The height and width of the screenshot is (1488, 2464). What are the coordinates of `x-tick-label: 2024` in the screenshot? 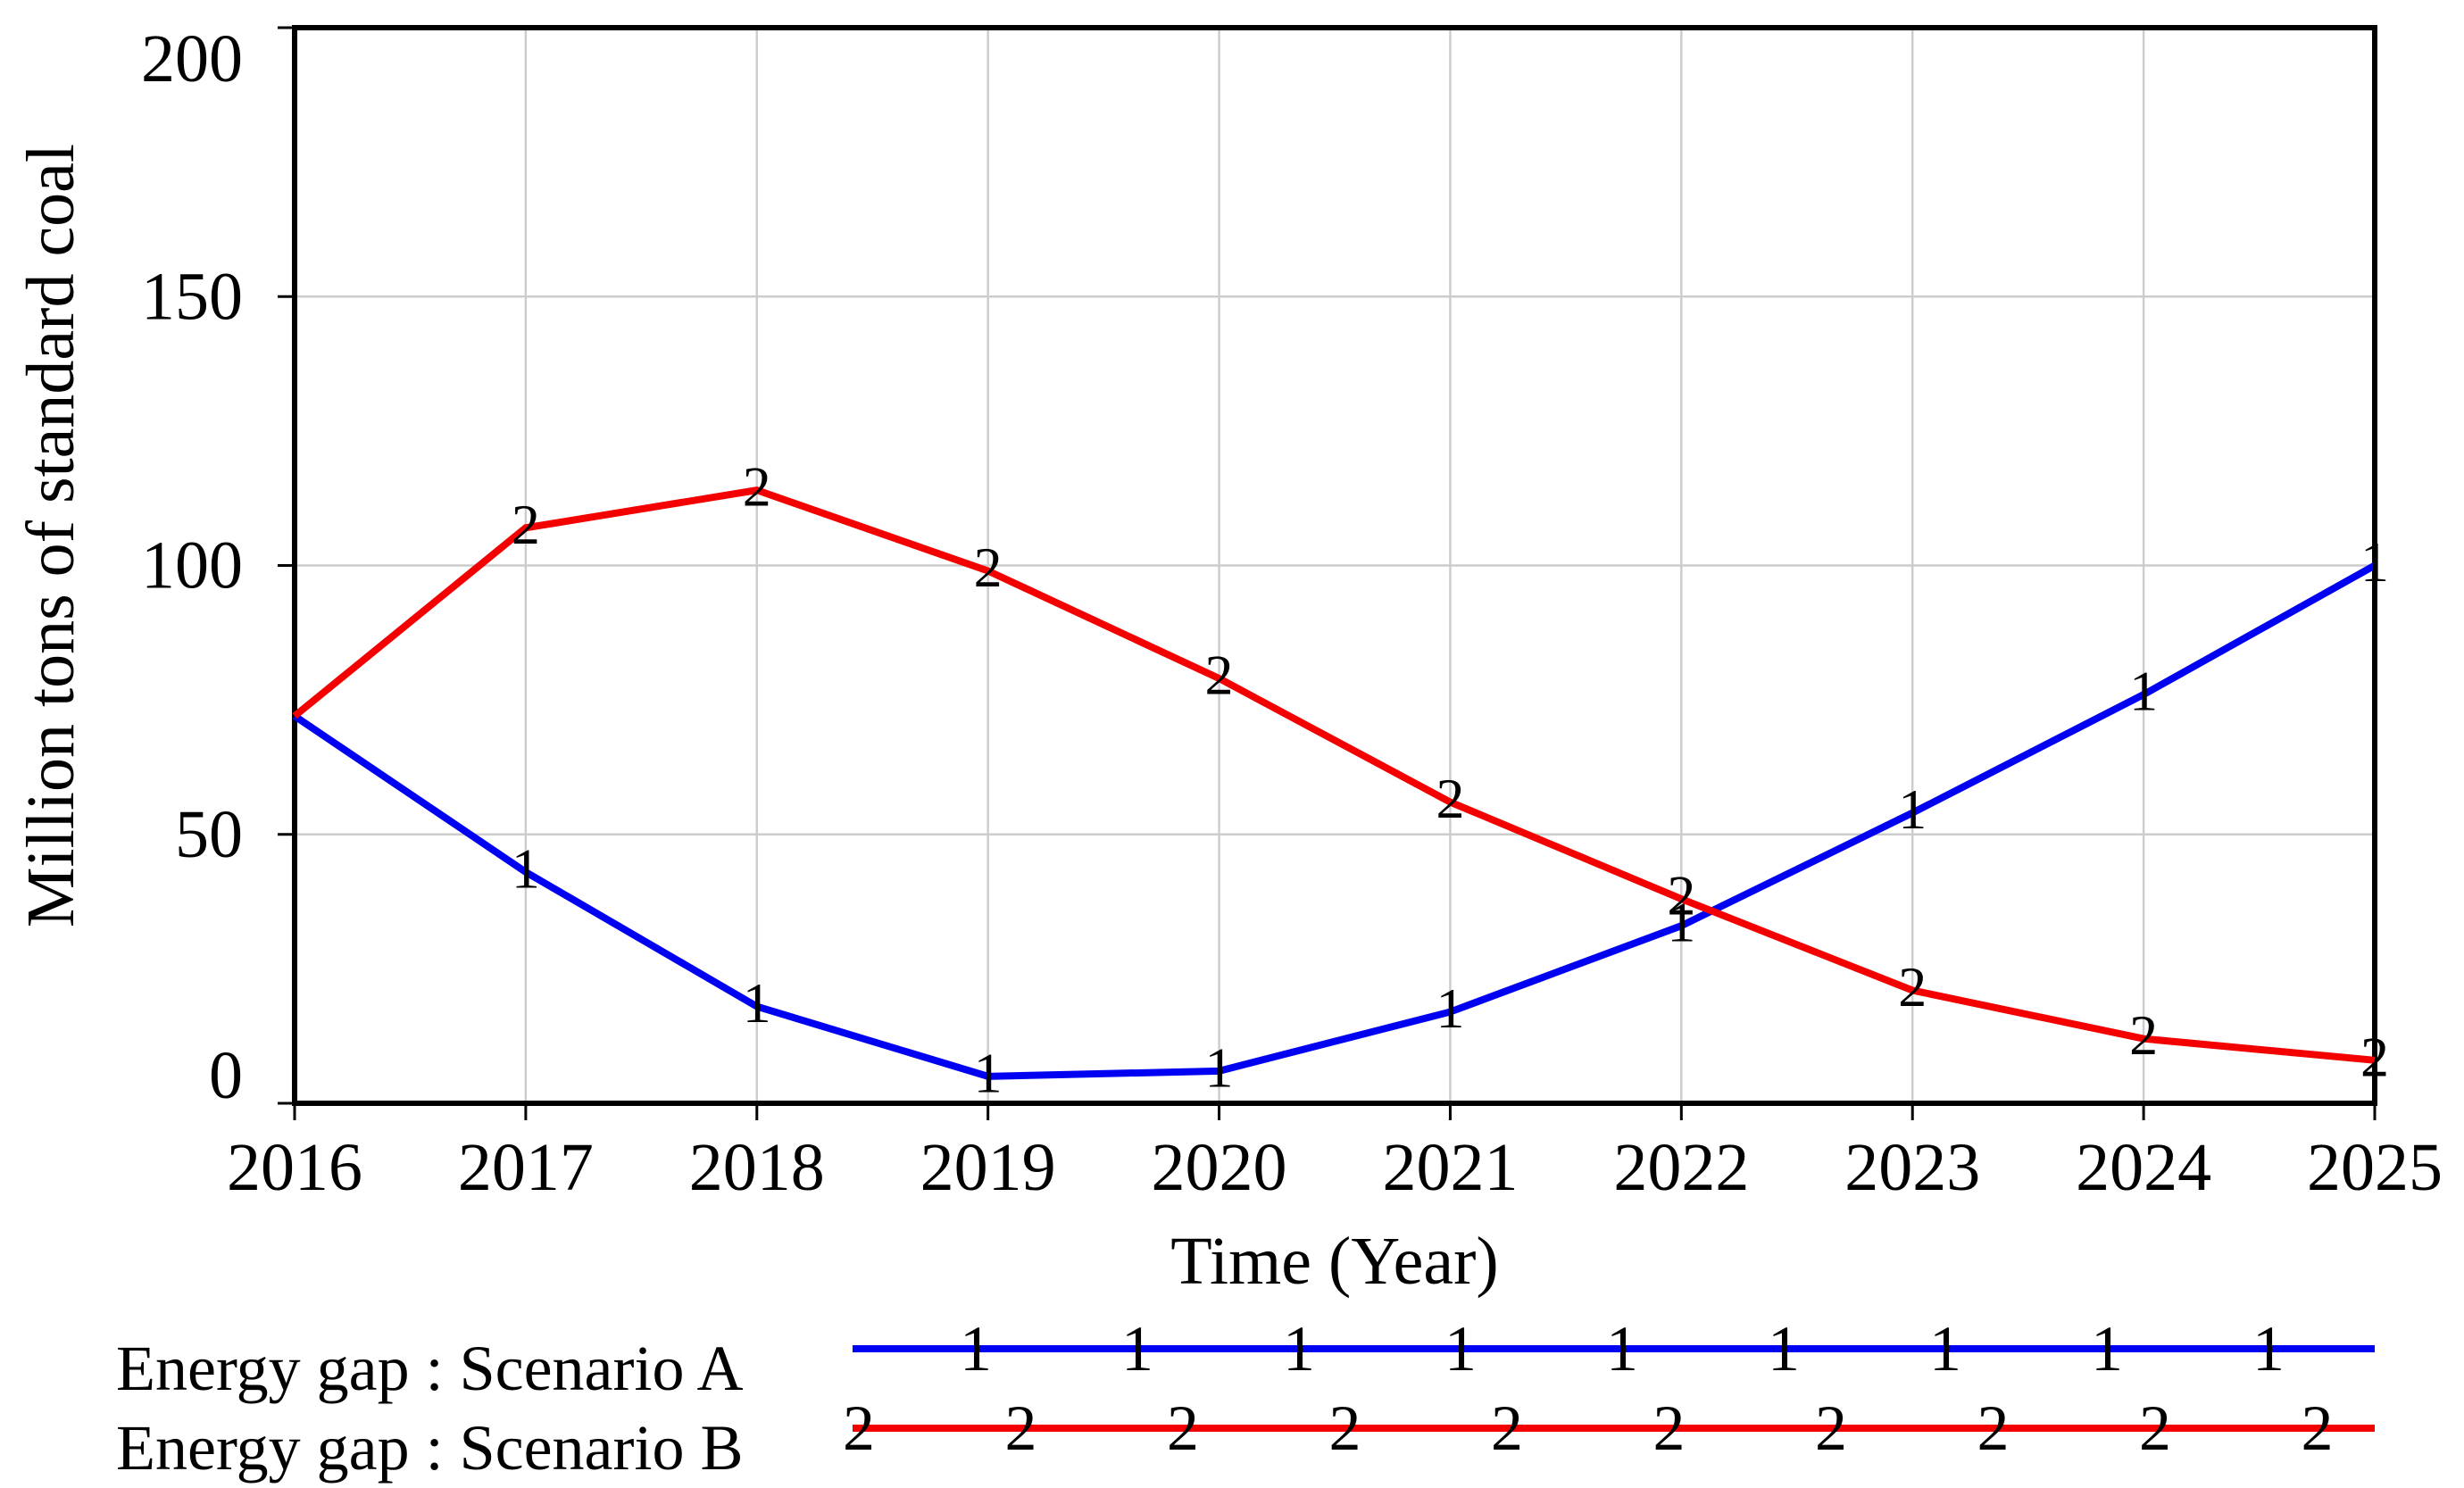 It's located at (2143, 1167).